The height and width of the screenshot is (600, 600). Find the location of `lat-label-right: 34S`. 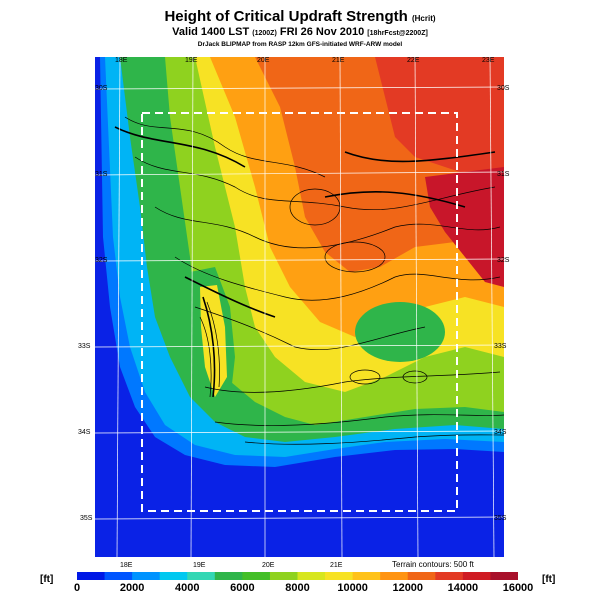

lat-label-right: 34S is located at coordinates (500, 432).